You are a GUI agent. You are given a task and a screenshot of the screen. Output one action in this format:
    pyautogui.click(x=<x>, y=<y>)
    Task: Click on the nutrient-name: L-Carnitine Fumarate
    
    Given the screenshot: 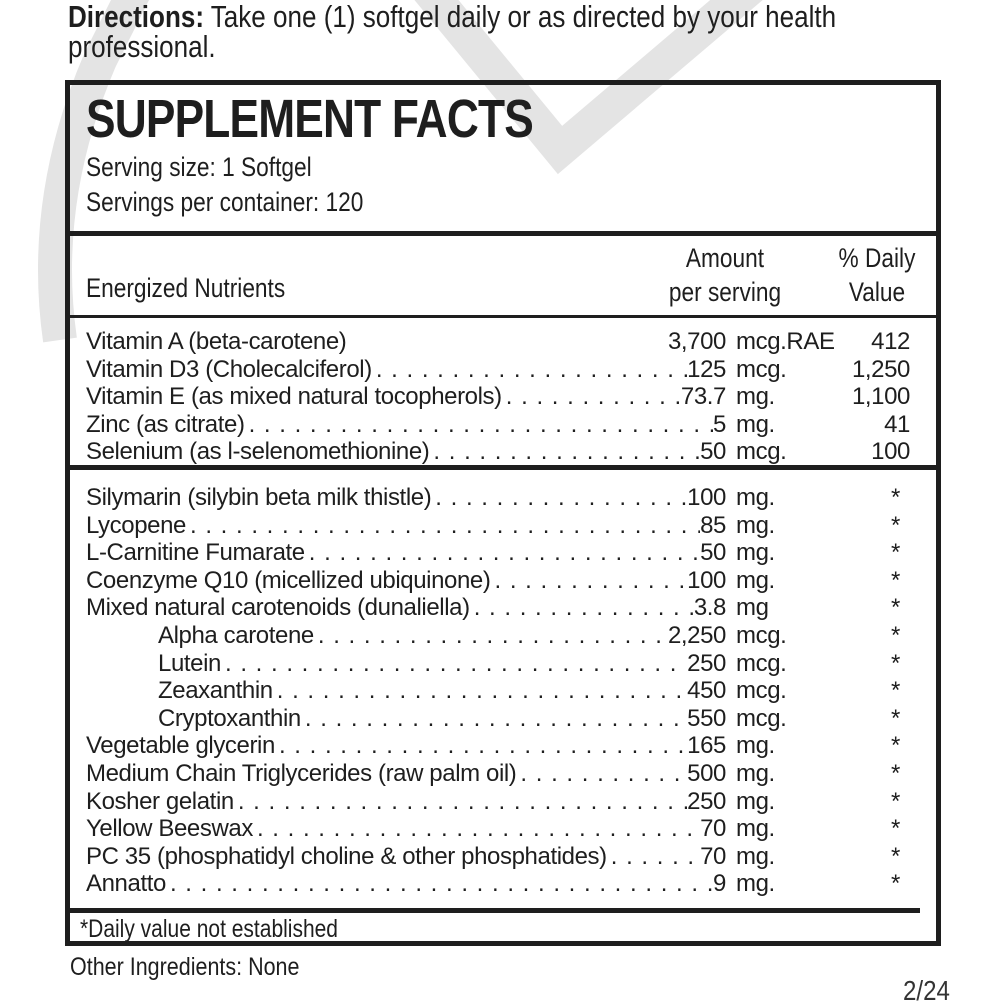 What is the action you would take?
    pyautogui.click(x=195, y=553)
    